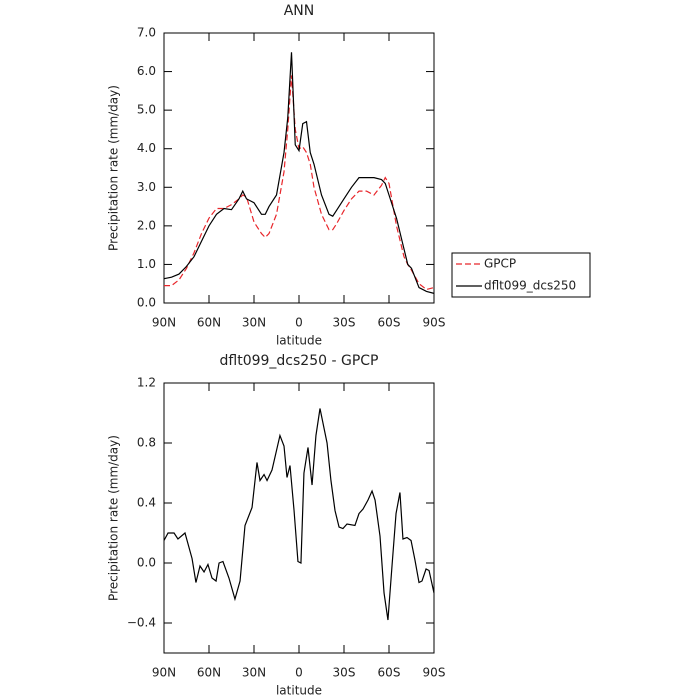 Image resolution: width=700 pixels, height=700 pixels. What do you see at coordinates (146, 264) in the screenshot?
I see `y-tick-label: 1.0` at bounding box center [146, 264].